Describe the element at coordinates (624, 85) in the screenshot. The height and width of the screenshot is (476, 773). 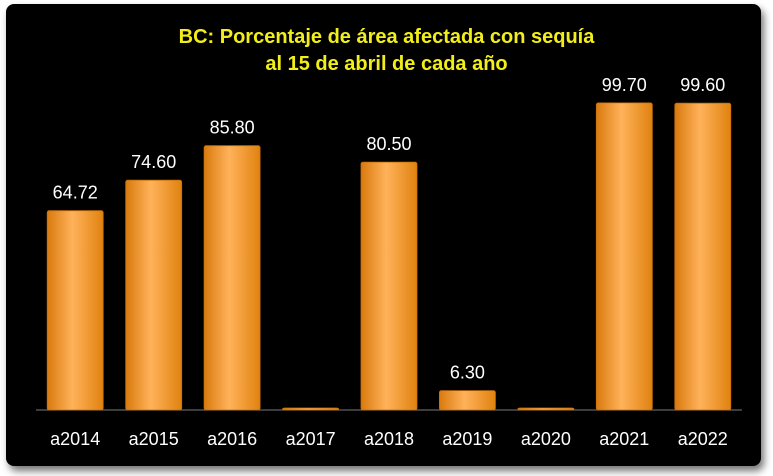
I see `data-label-a2021: 99.70` at that location.